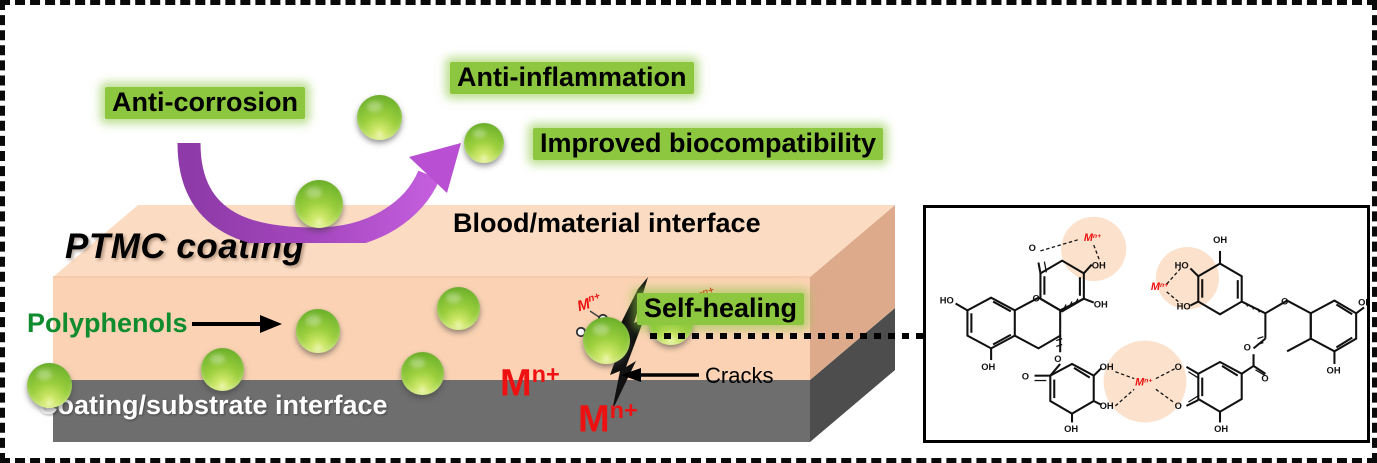 The width and height of the screenshot is (1377, 463). I want to click on ion-halo-top-right, so click(1187, 278).